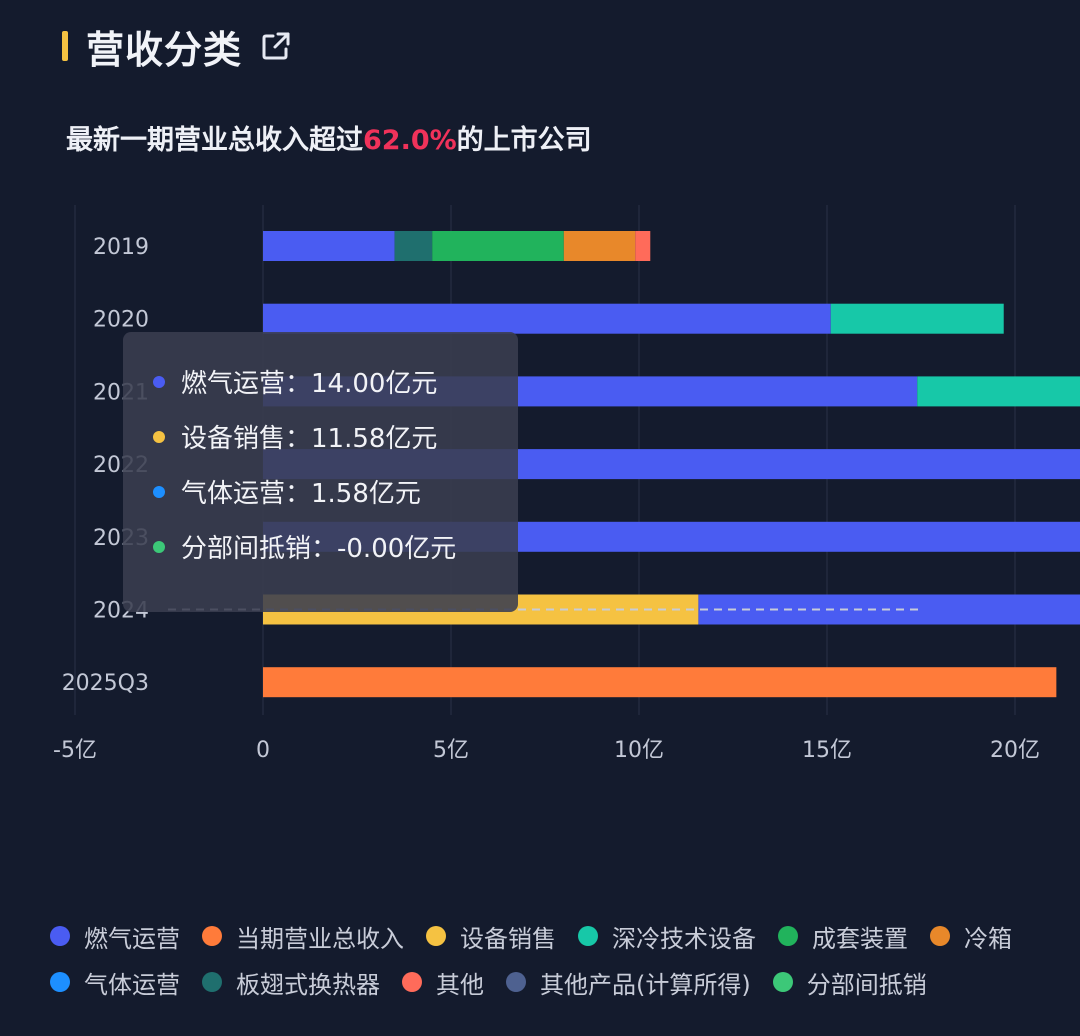 This screenshot has height=1036, width=1080. I want to click on legend-label: 冷箱, so click(988, 938).